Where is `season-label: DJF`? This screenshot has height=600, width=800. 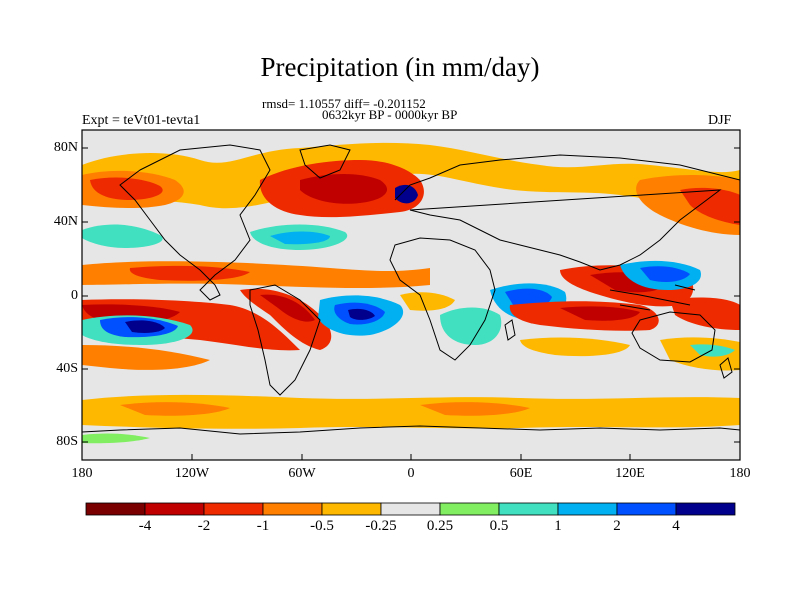
season-label: DJF is located at coordinates (720, 120).